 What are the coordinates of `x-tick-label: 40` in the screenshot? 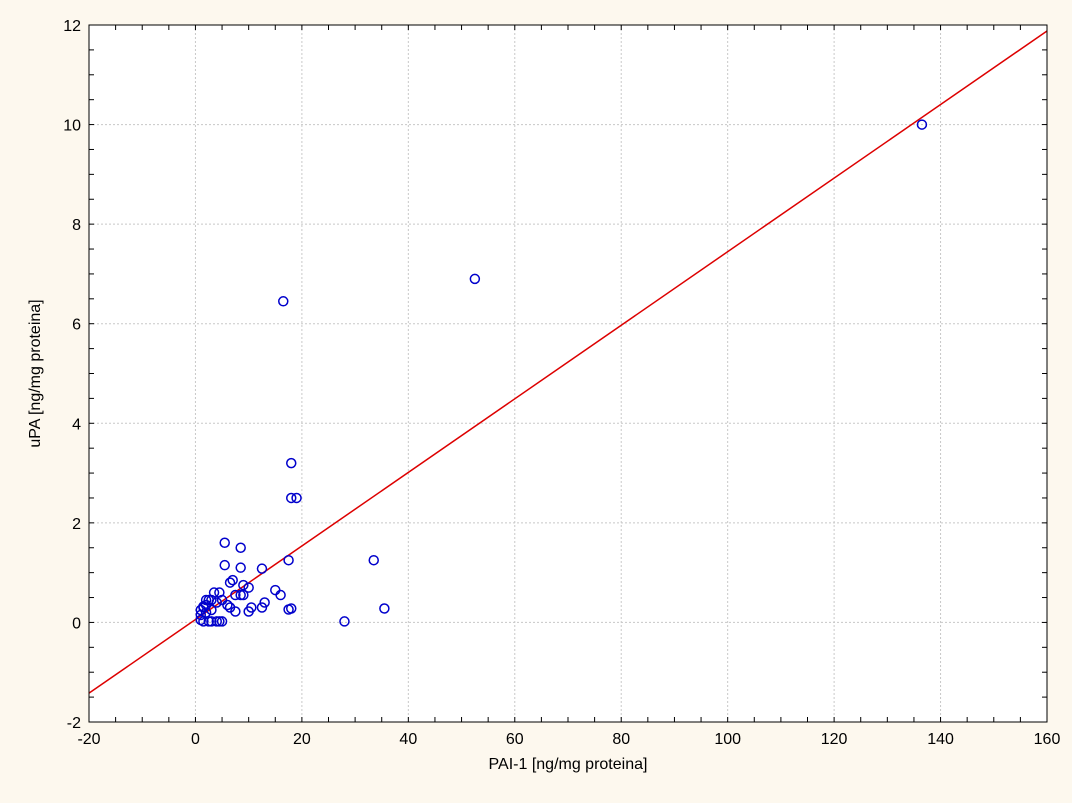 It's located at (408, 739).